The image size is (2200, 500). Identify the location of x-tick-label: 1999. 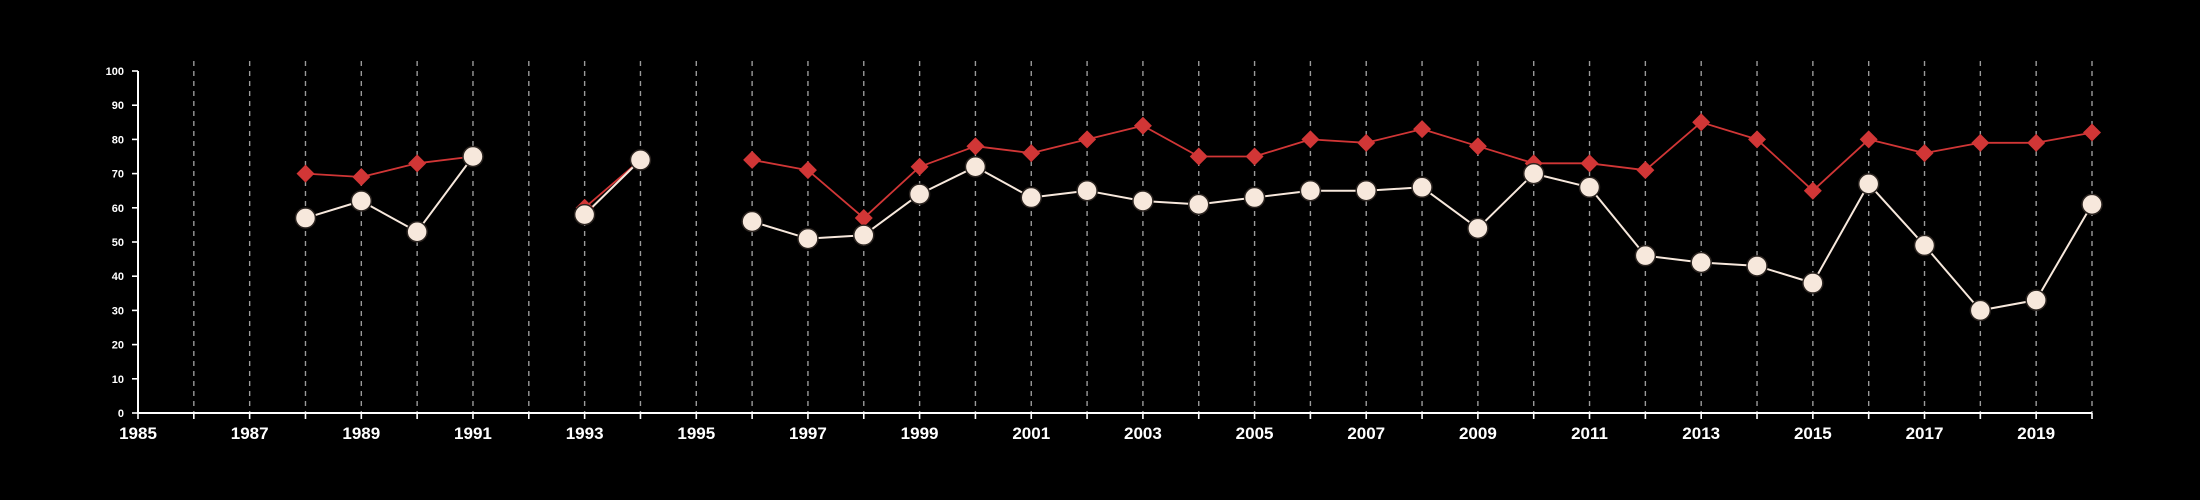
(920, 433).